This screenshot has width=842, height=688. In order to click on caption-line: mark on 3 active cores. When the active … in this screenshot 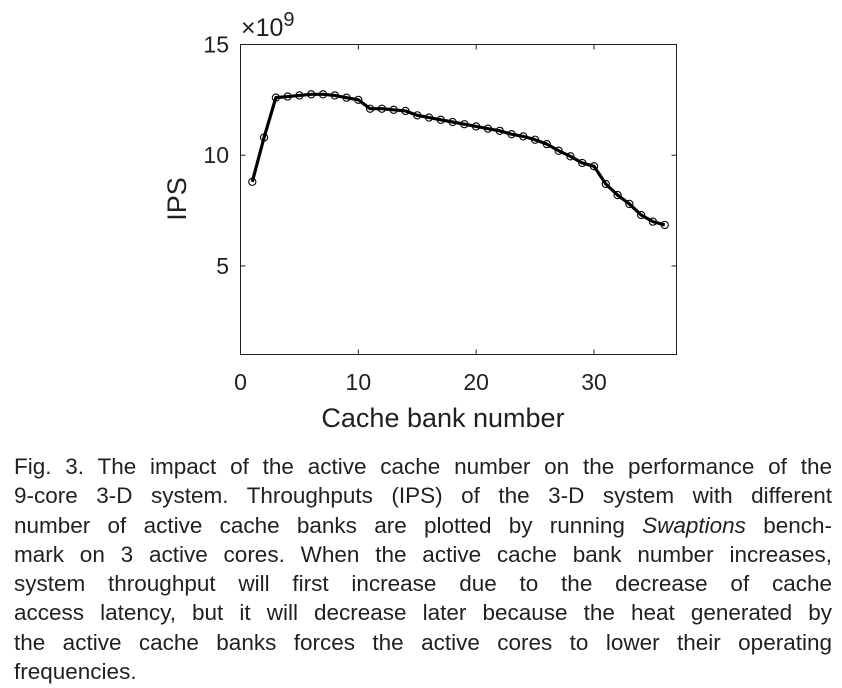, I will do `click(423, 554)`.